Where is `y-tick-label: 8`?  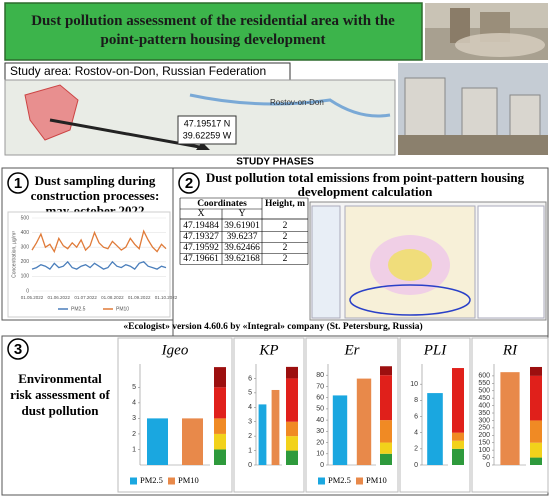 y-tick-label: 8 is located at coordinates (416, 400).